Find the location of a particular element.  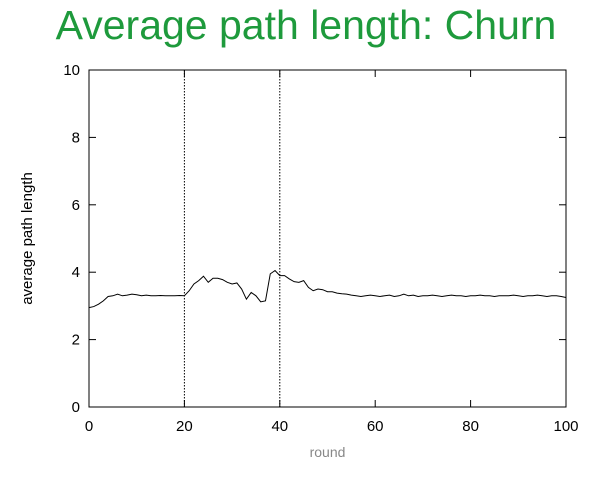

x-tick-label: 60 is located at coordinates (375, 426).